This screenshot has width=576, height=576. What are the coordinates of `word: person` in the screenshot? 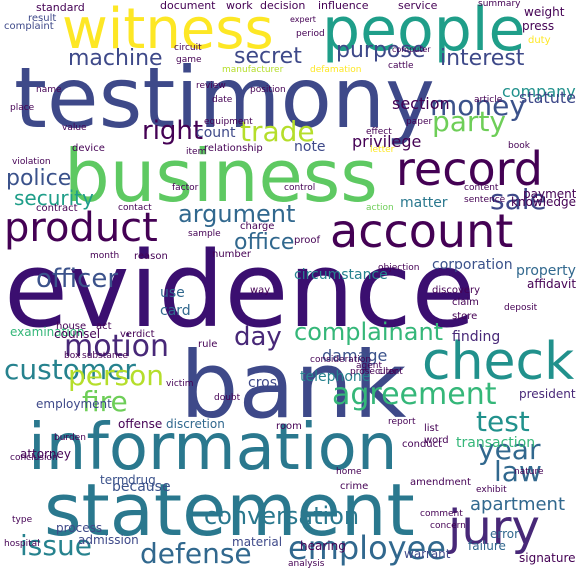 It's located at (116, 375).